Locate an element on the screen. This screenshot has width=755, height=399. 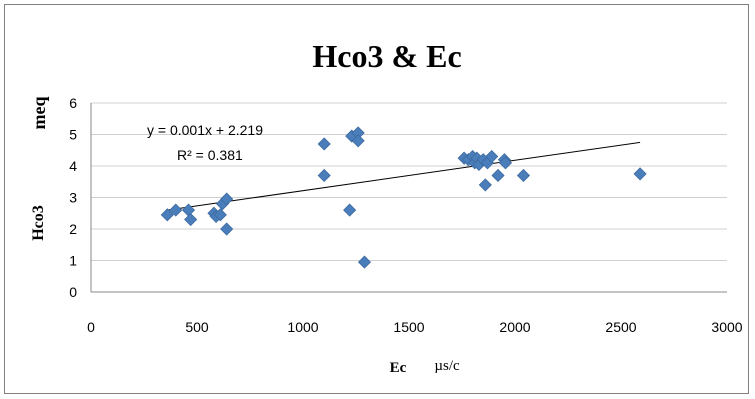
x-axis-unit: µs/c is located at coordinates (447, 366).